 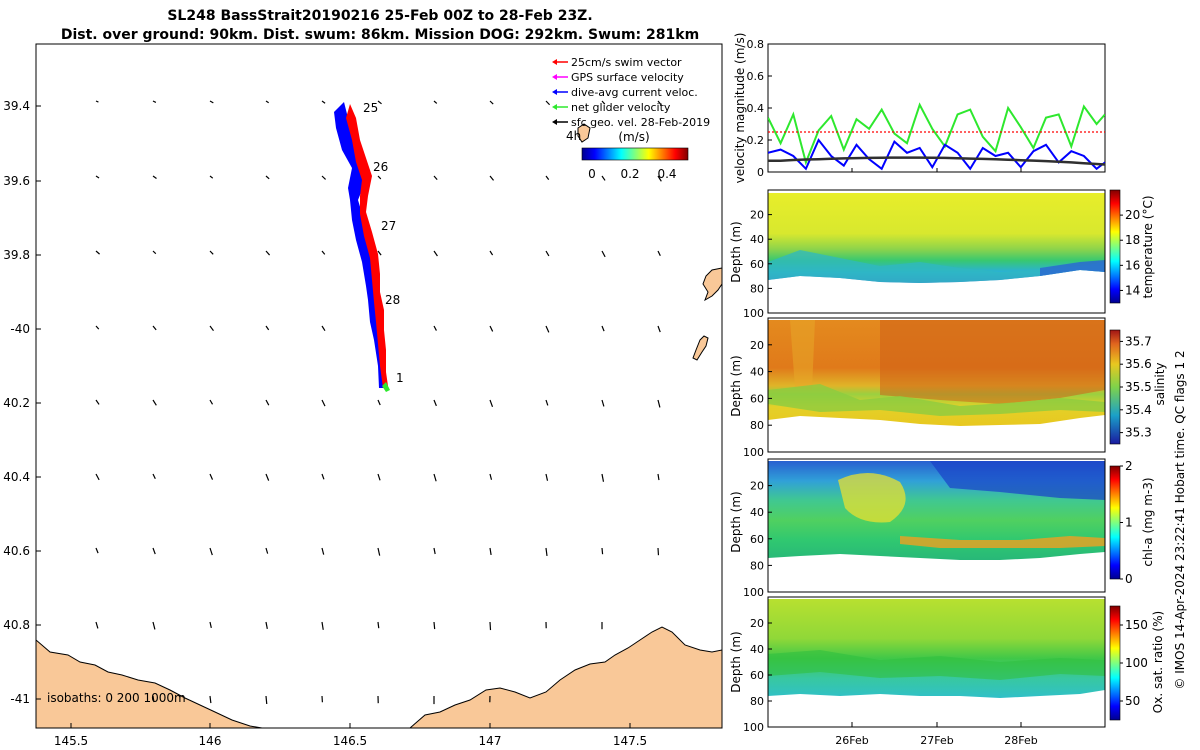 What do you see at coordinates (1129, 579) in the screenshot?
I see `colorbar-tick-label: 0` at bounding box center [1129, 579].